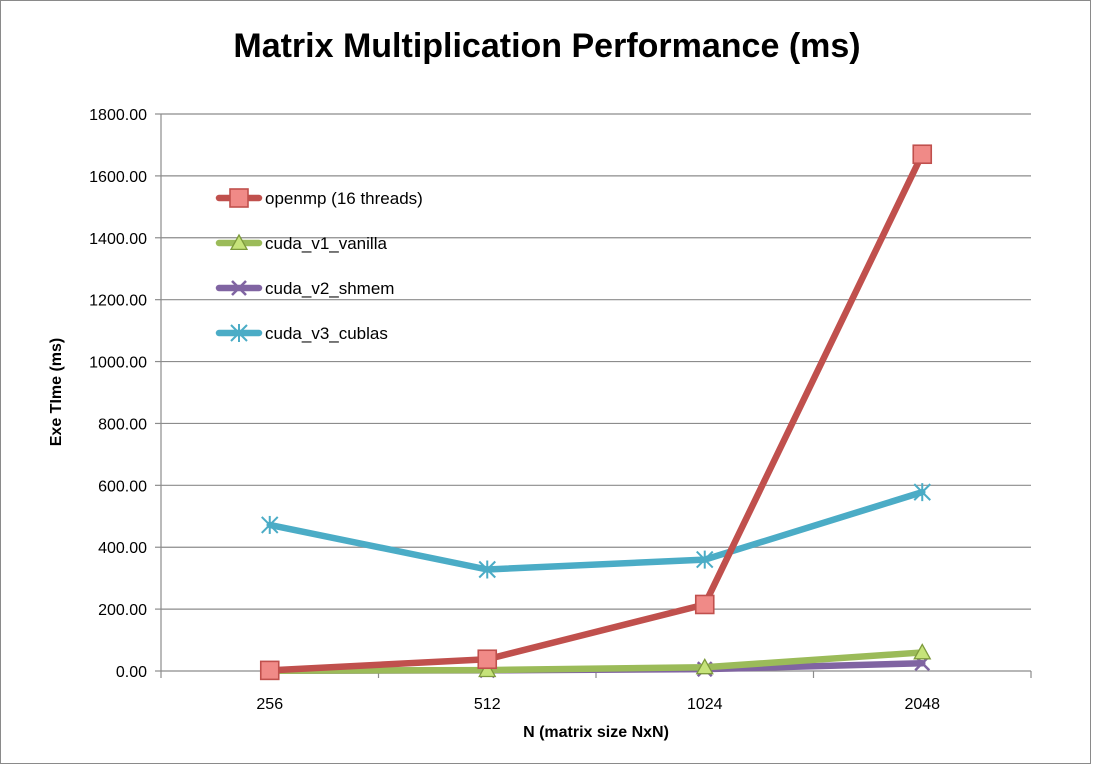 Image resolution: width=1093 pixels, height=770 pixels. What do you see at coordinates (118, 363) in the screenshot?
I see `y-tick-label: 1000.00` at bounding box center [118, 363].